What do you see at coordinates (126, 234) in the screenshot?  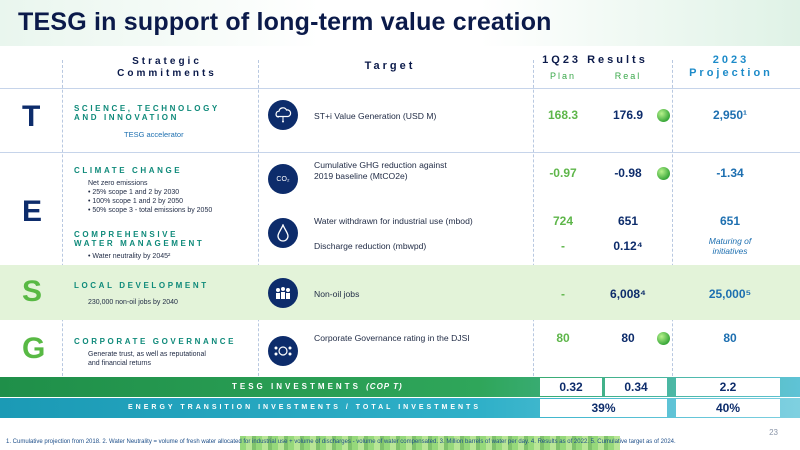 I see `water-caption-line1: COMPREHENSIVE` at bounding box center [126, 234].